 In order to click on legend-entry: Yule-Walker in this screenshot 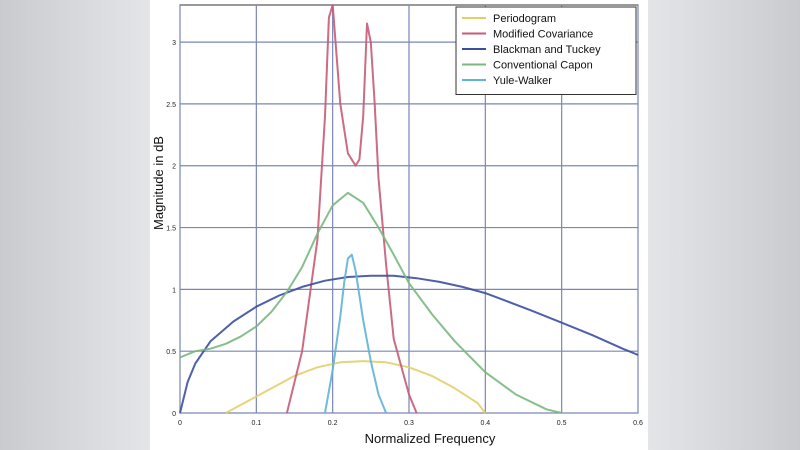, I will do `click(522, 81)`.